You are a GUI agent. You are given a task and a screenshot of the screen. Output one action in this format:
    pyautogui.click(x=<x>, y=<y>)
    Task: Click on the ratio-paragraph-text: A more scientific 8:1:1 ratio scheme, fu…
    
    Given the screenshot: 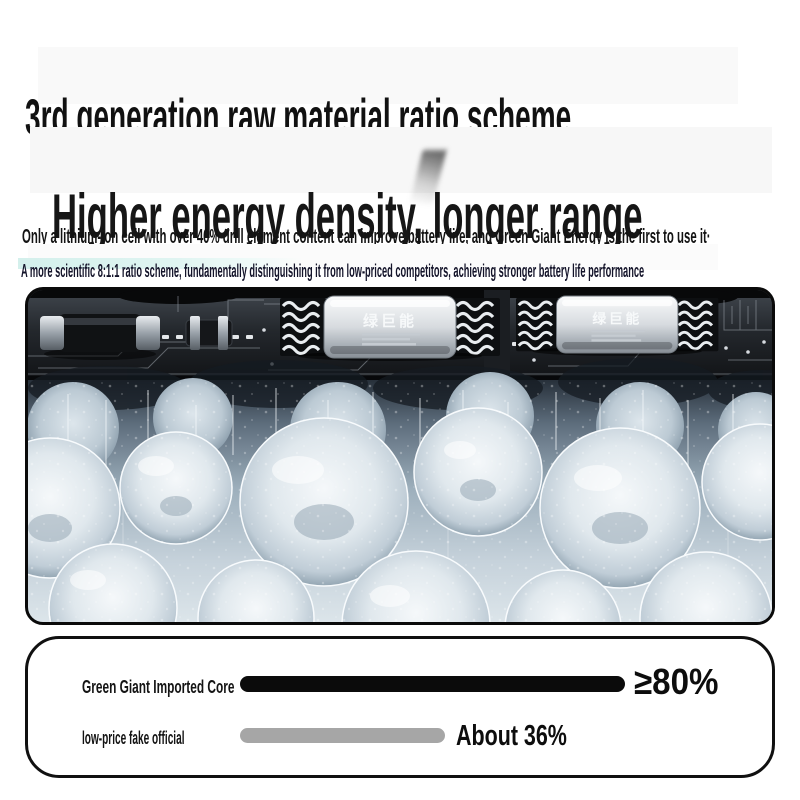 What is the action you would take?
    pyautogui.click(x=333, y=270)
    